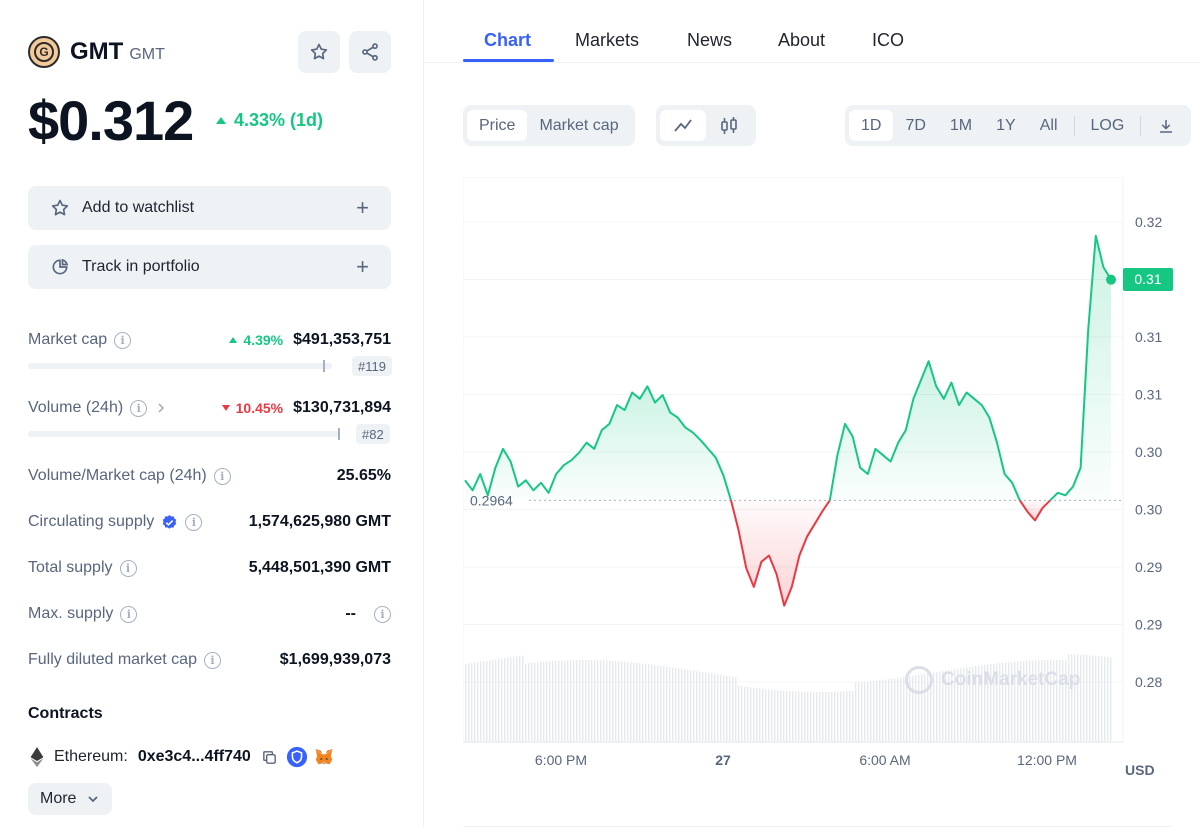 The image size is (1200, 827). What do you see at coordinates (607, 40) in the screenshot?
I see `tab-markets: Markets` at bounding box center [607, 40].